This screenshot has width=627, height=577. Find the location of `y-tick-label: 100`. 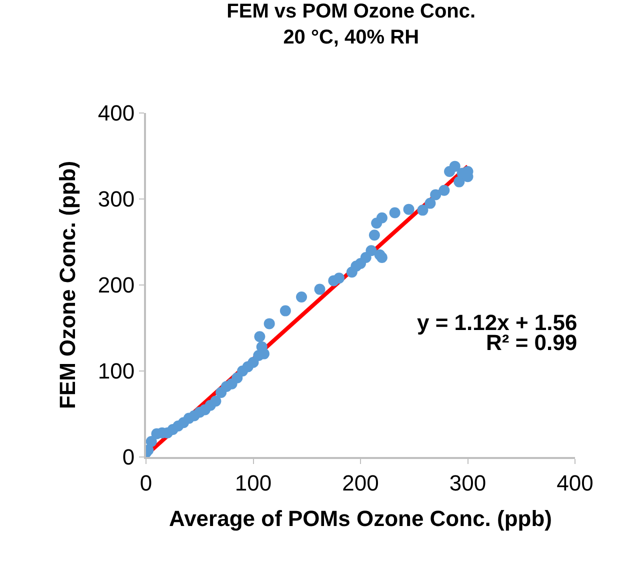

y-tick-label: 100 is located at coordinates (116, 371).